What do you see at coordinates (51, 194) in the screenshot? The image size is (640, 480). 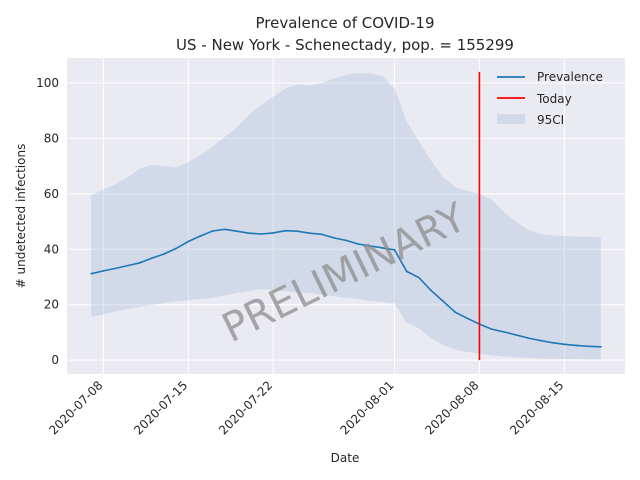 I see `y-tick-label: 60` at bounding box center [51, 194].